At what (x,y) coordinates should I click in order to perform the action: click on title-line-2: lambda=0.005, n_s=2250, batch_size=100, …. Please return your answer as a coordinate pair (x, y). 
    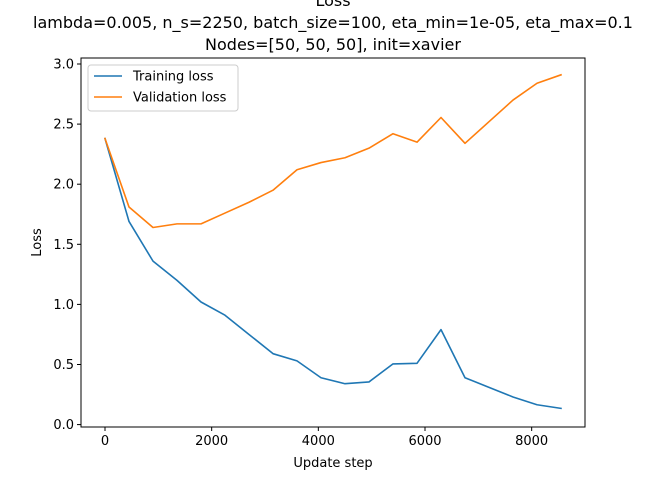
    Looking at the image, I should click on (333, 23).